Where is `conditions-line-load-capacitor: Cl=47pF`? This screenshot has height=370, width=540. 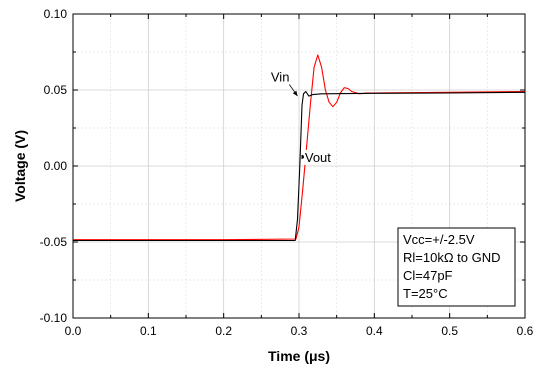
conditions-line-load-capacitor: Cl=47pF is located at coordinates (428, 275).